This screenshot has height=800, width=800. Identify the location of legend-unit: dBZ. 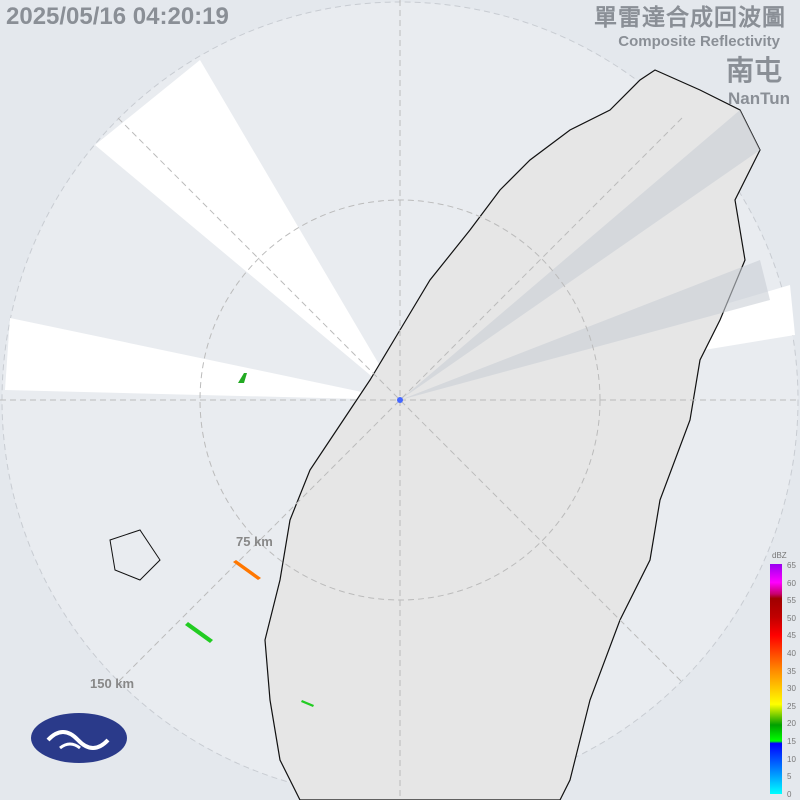
(779, 555).